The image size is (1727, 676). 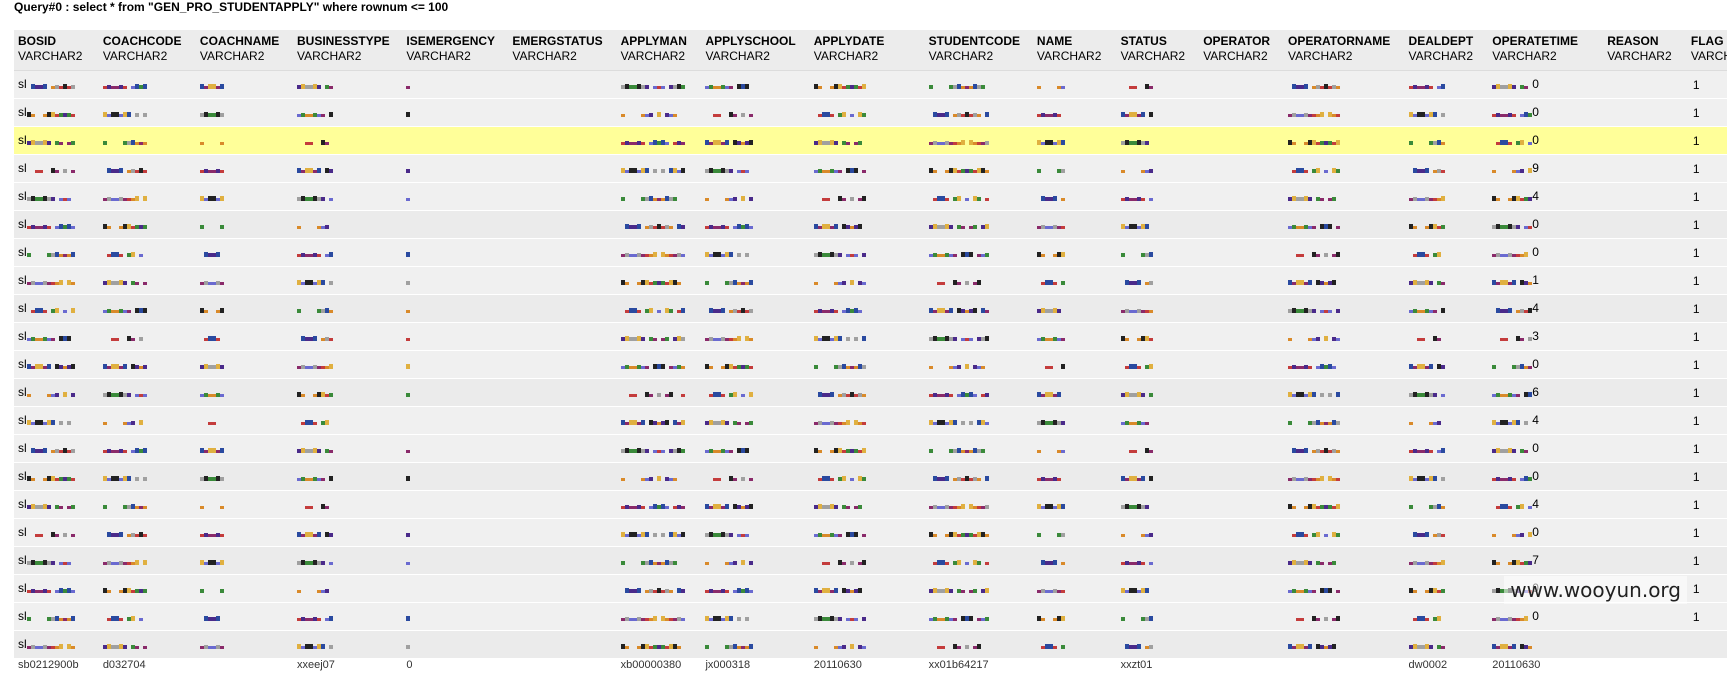 What do you see at coordinates (1546, 504) in the screenshot?
I see `cell-operatetime: 4` at bounding box center [1546, 504].